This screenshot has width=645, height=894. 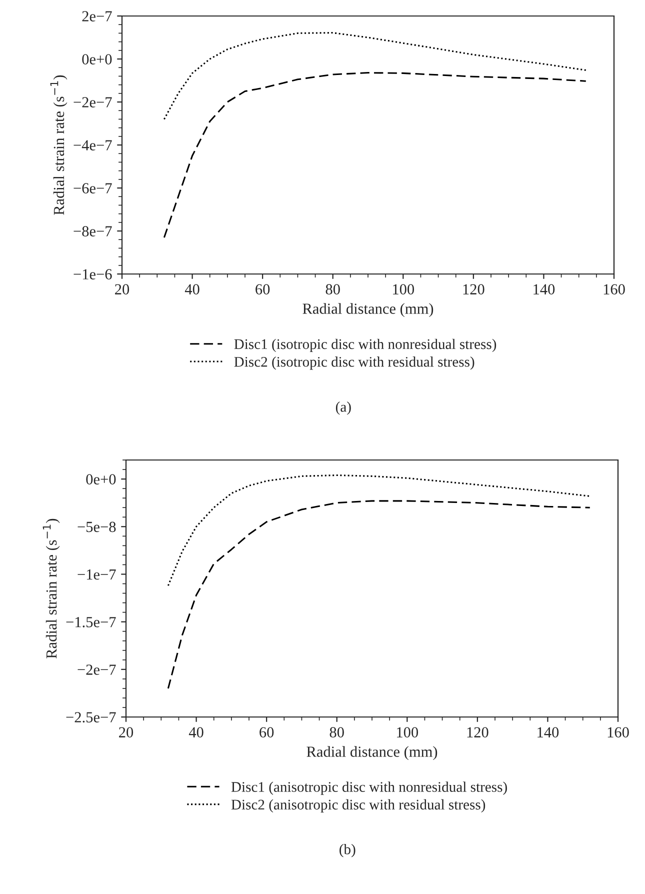 What do you see at coordinates (93, 274) in the screenshot?
I see `y-tick-label: −1e−6` at bounding box center [93, 274].